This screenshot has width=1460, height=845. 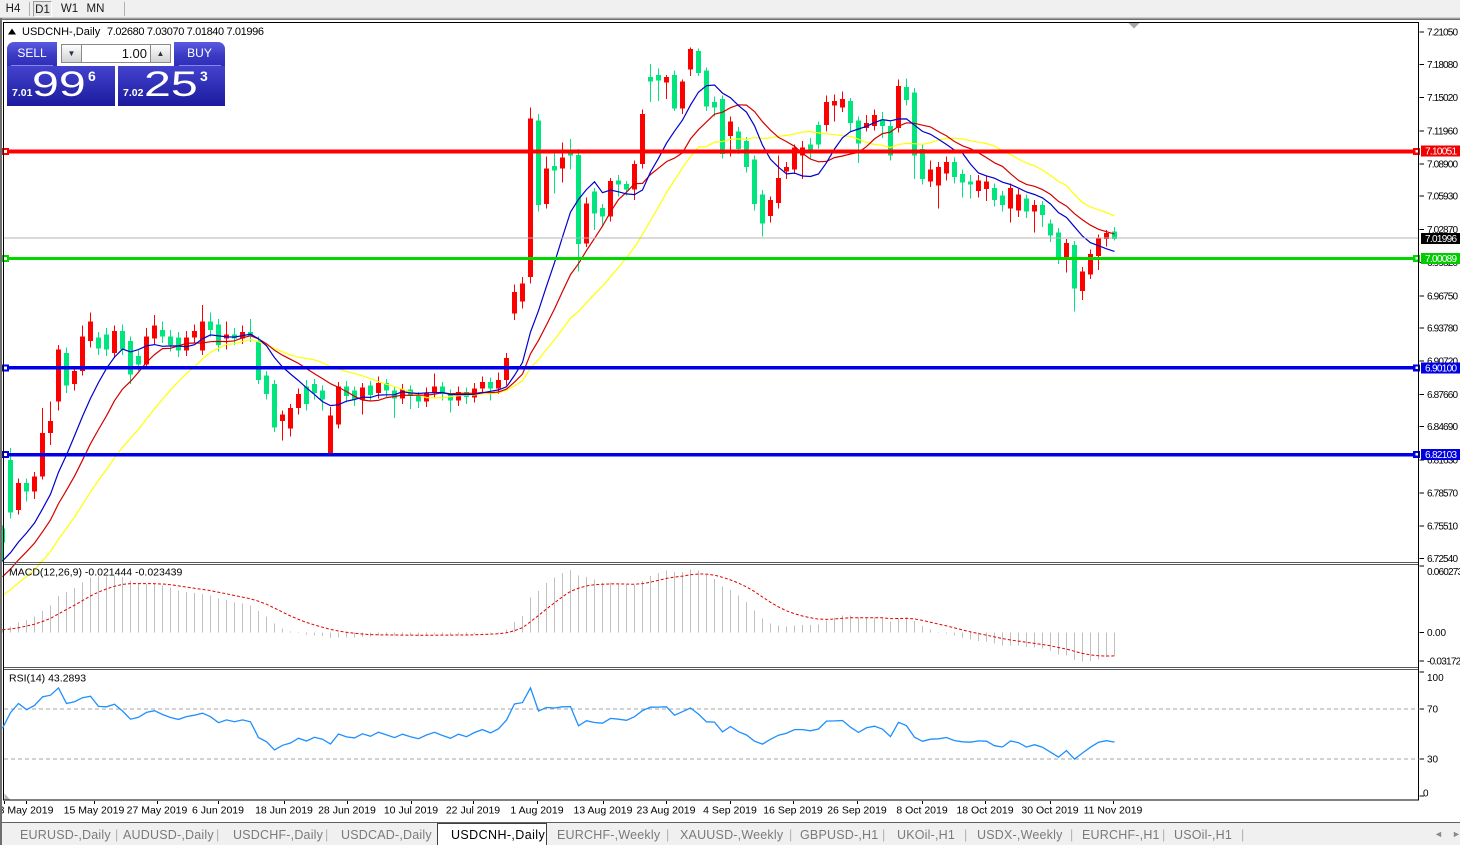 What do you see at coordinates (1442, 527) in the screenshot?
I see `svg-text: 6.75510` at bounding box center [1442, 527].